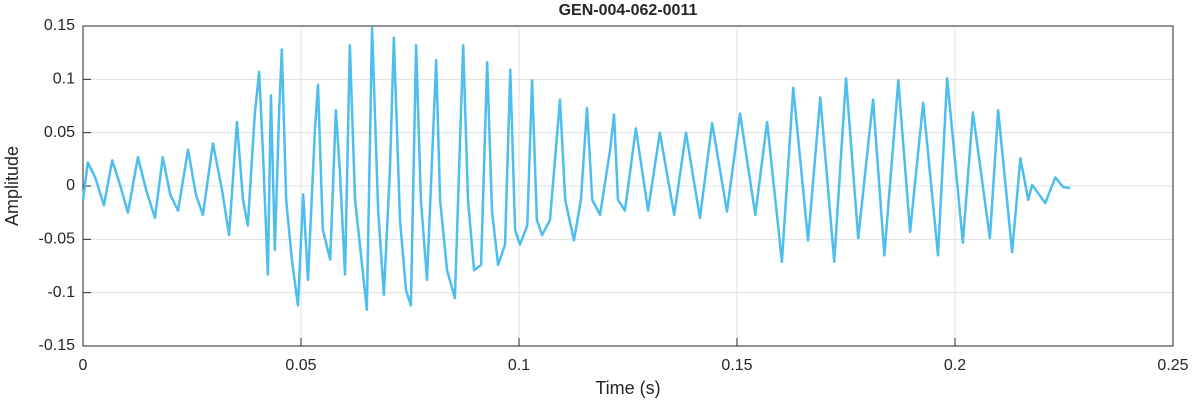 Image resolution: width=1193 pixels, height=404 pixels. I want to click on x-tick-label: 0.15, so click(736, 365).